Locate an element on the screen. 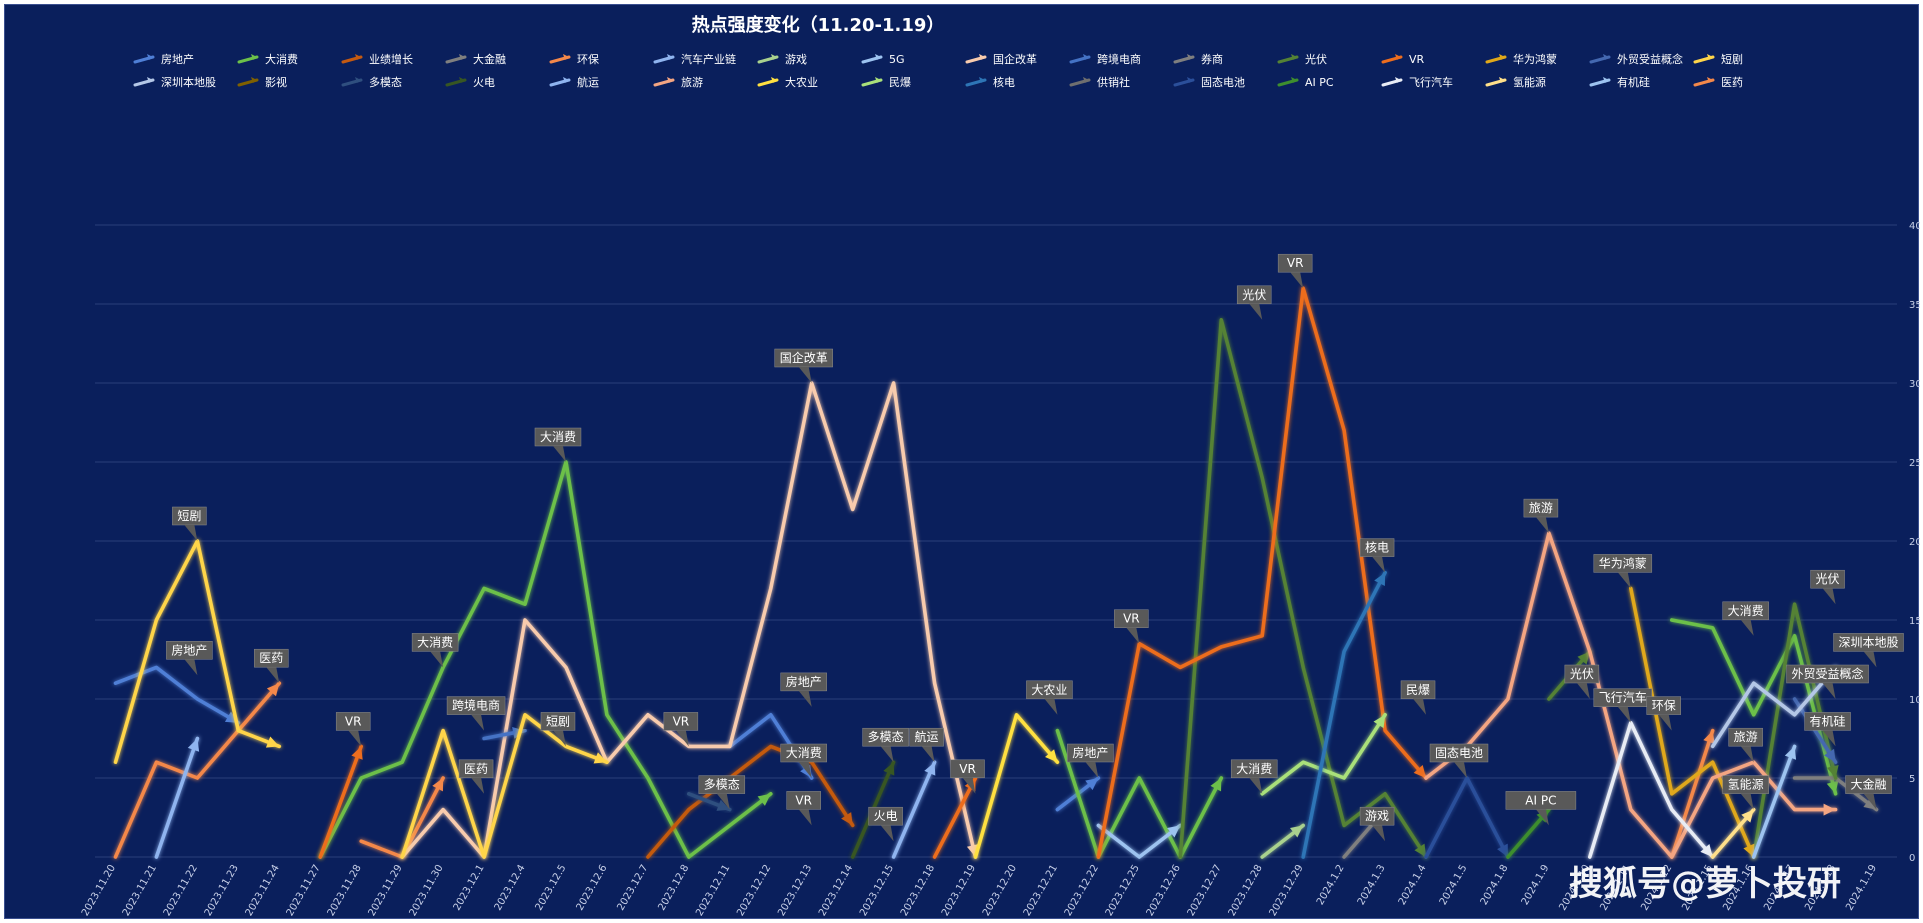 Image resolution: width=1923 pixels, height=923 pixels. legend-item: 汽车产业链 is located at coordinates (694, 59).